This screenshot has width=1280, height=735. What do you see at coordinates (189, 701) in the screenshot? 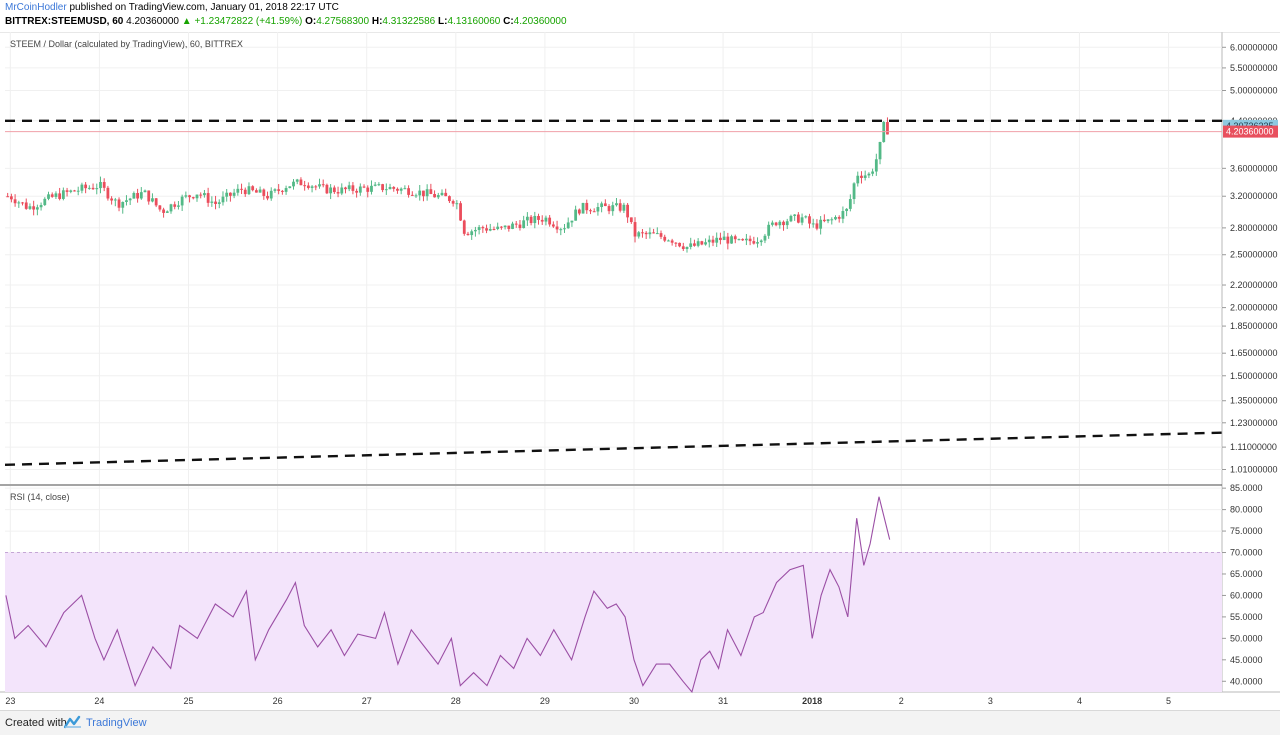
I see `time-tick-label: 25` at bounding box center [189, 701].